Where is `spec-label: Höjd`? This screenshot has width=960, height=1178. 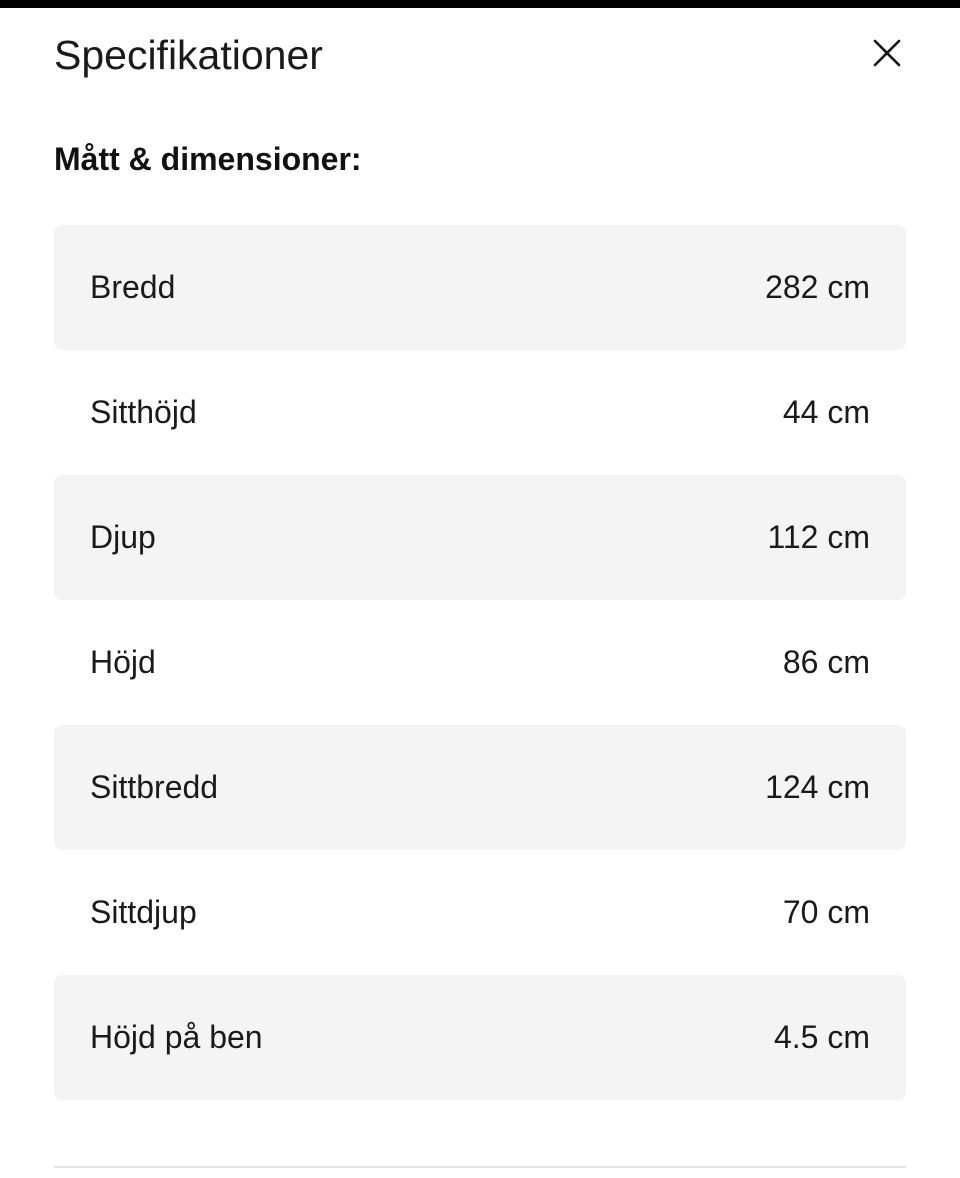
spec-label: Höjd is located at coordinates (123, 662).